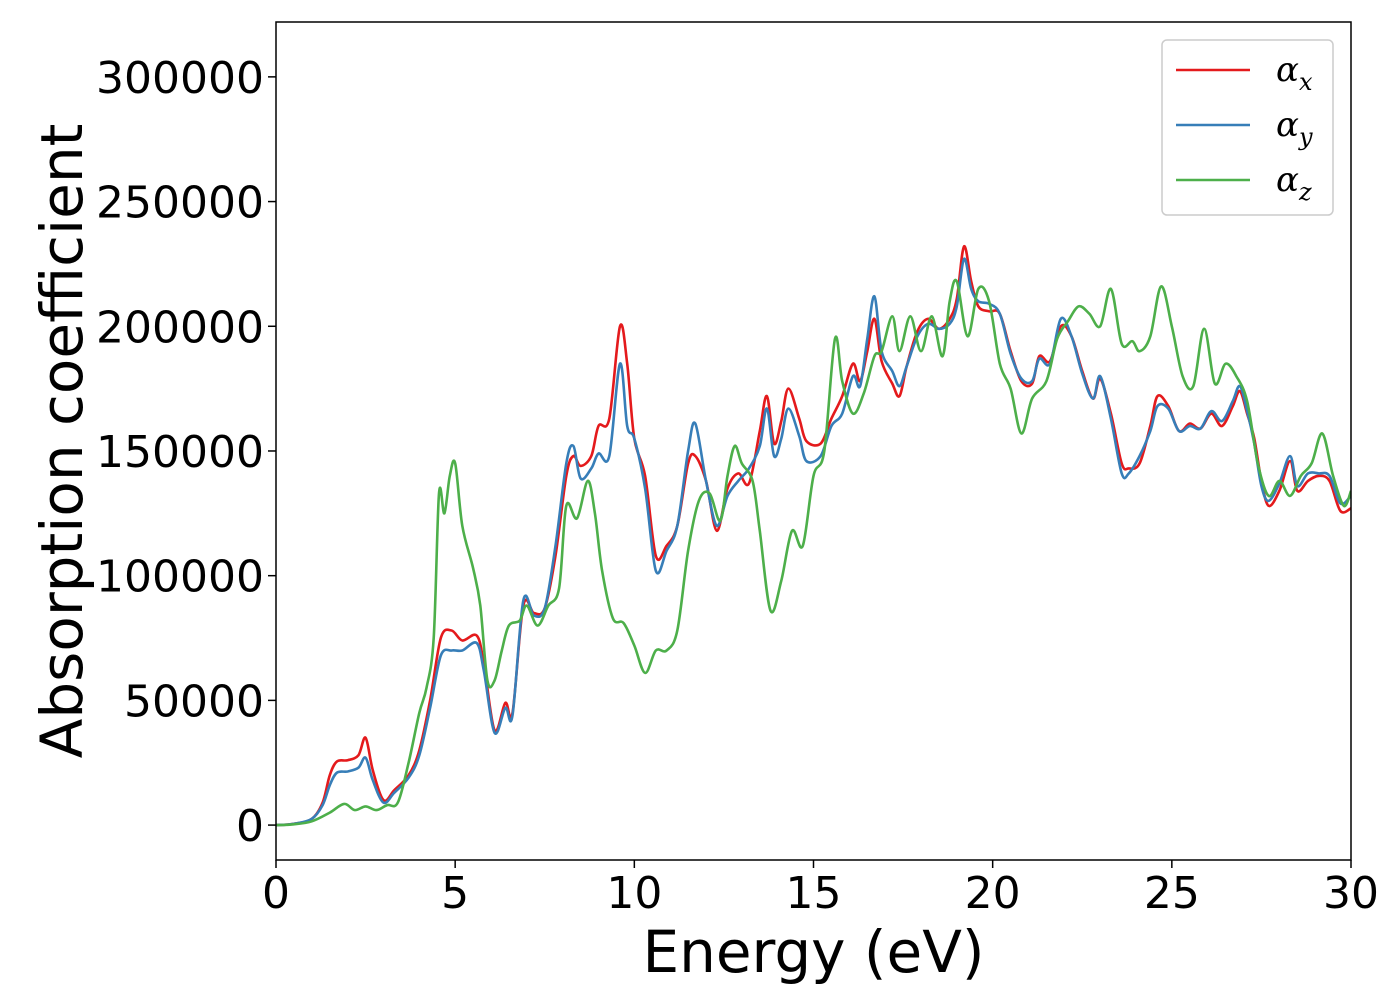 This screenshot has width=1400, height=1000. I want to click on legend-label-y: αy, so click(1294, 128).